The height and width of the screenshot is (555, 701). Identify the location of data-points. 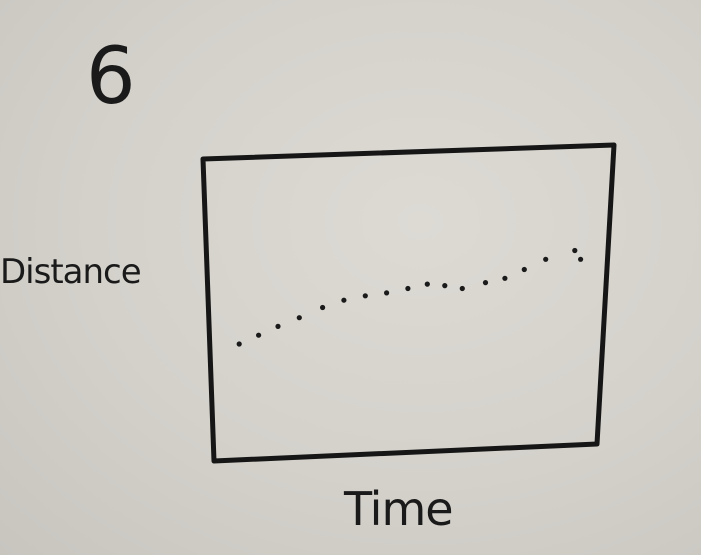
(410, 297).